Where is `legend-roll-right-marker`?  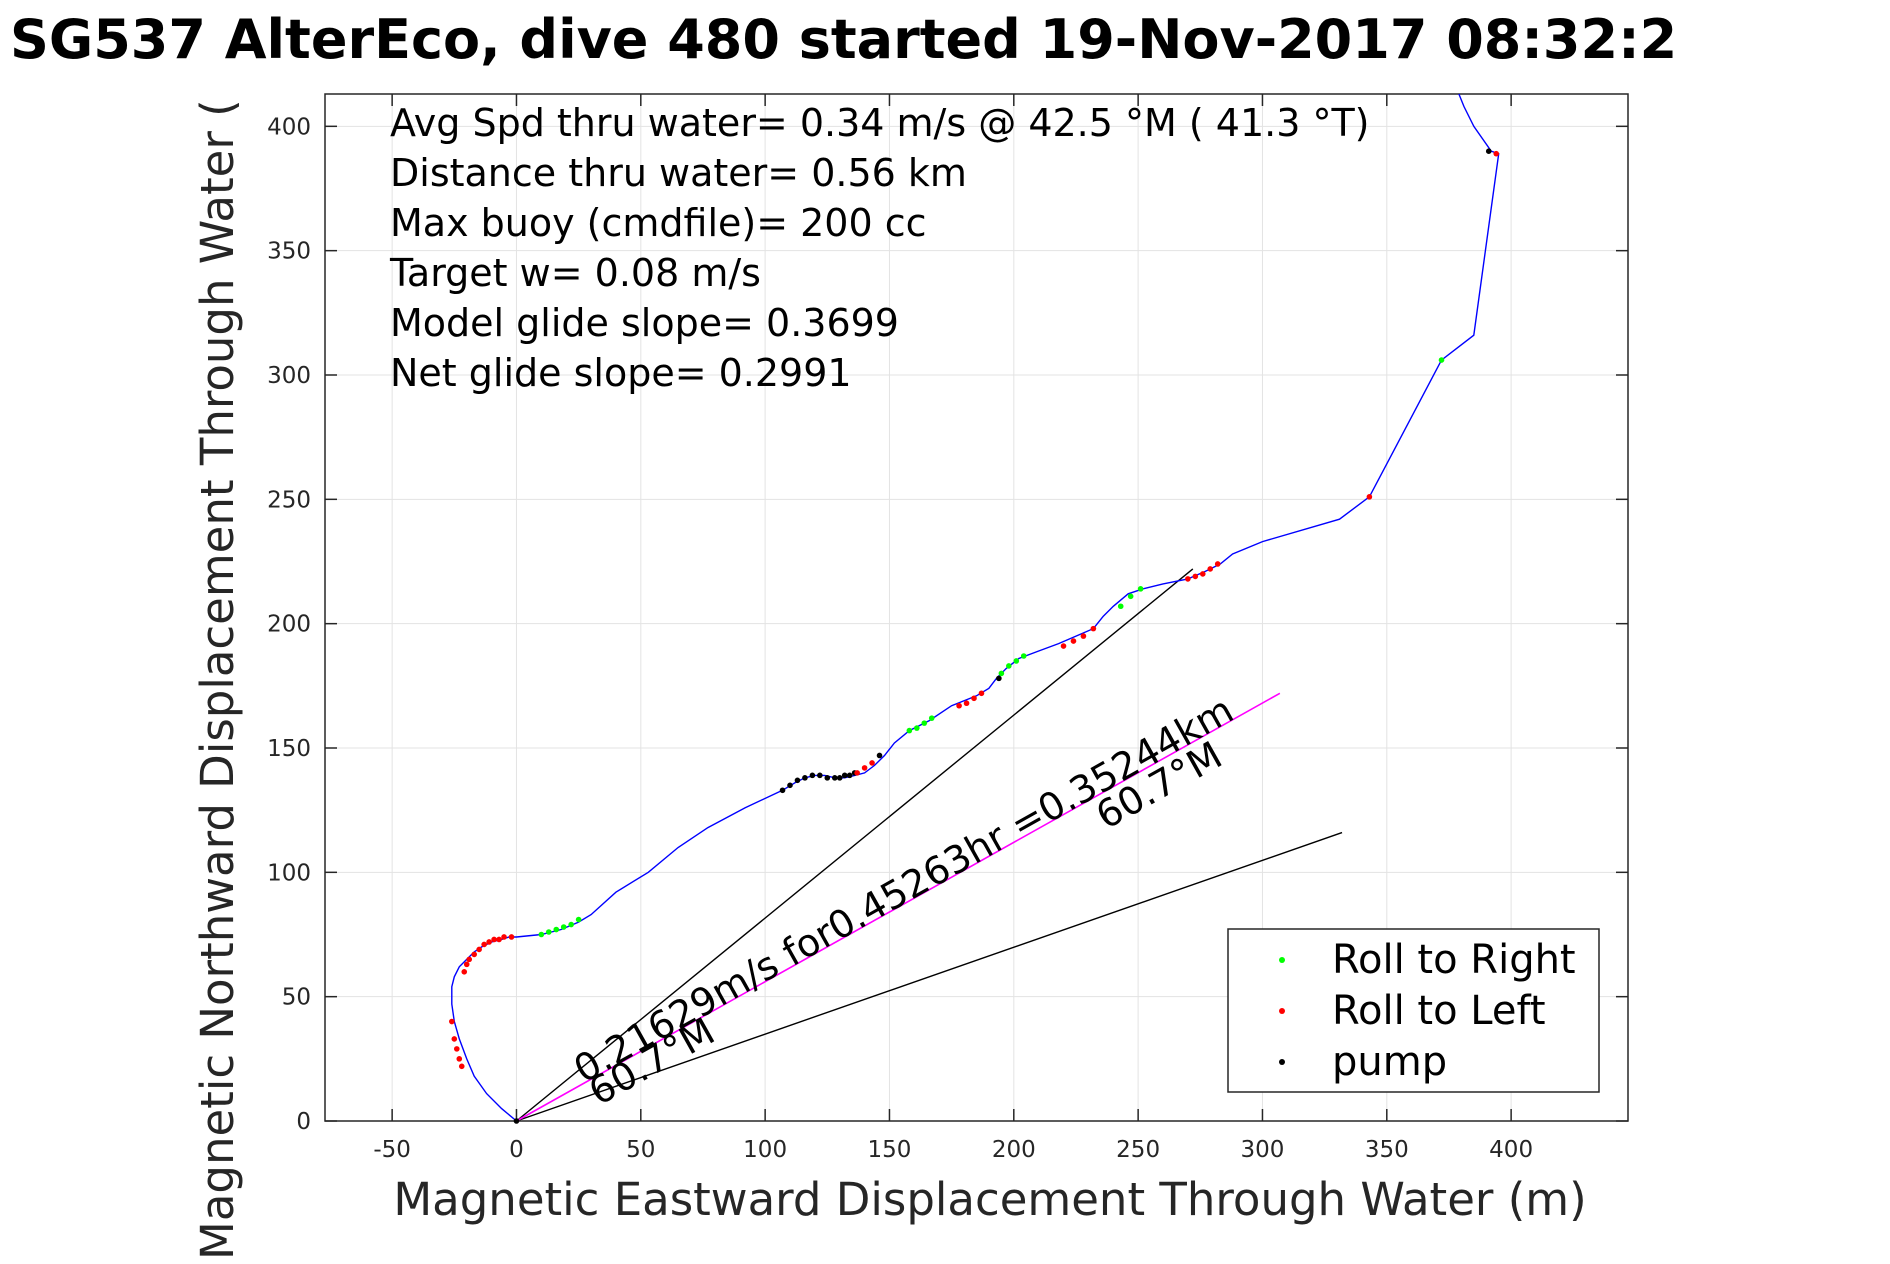
legend-roll-right-marker is located at coordinates (1282, 960).